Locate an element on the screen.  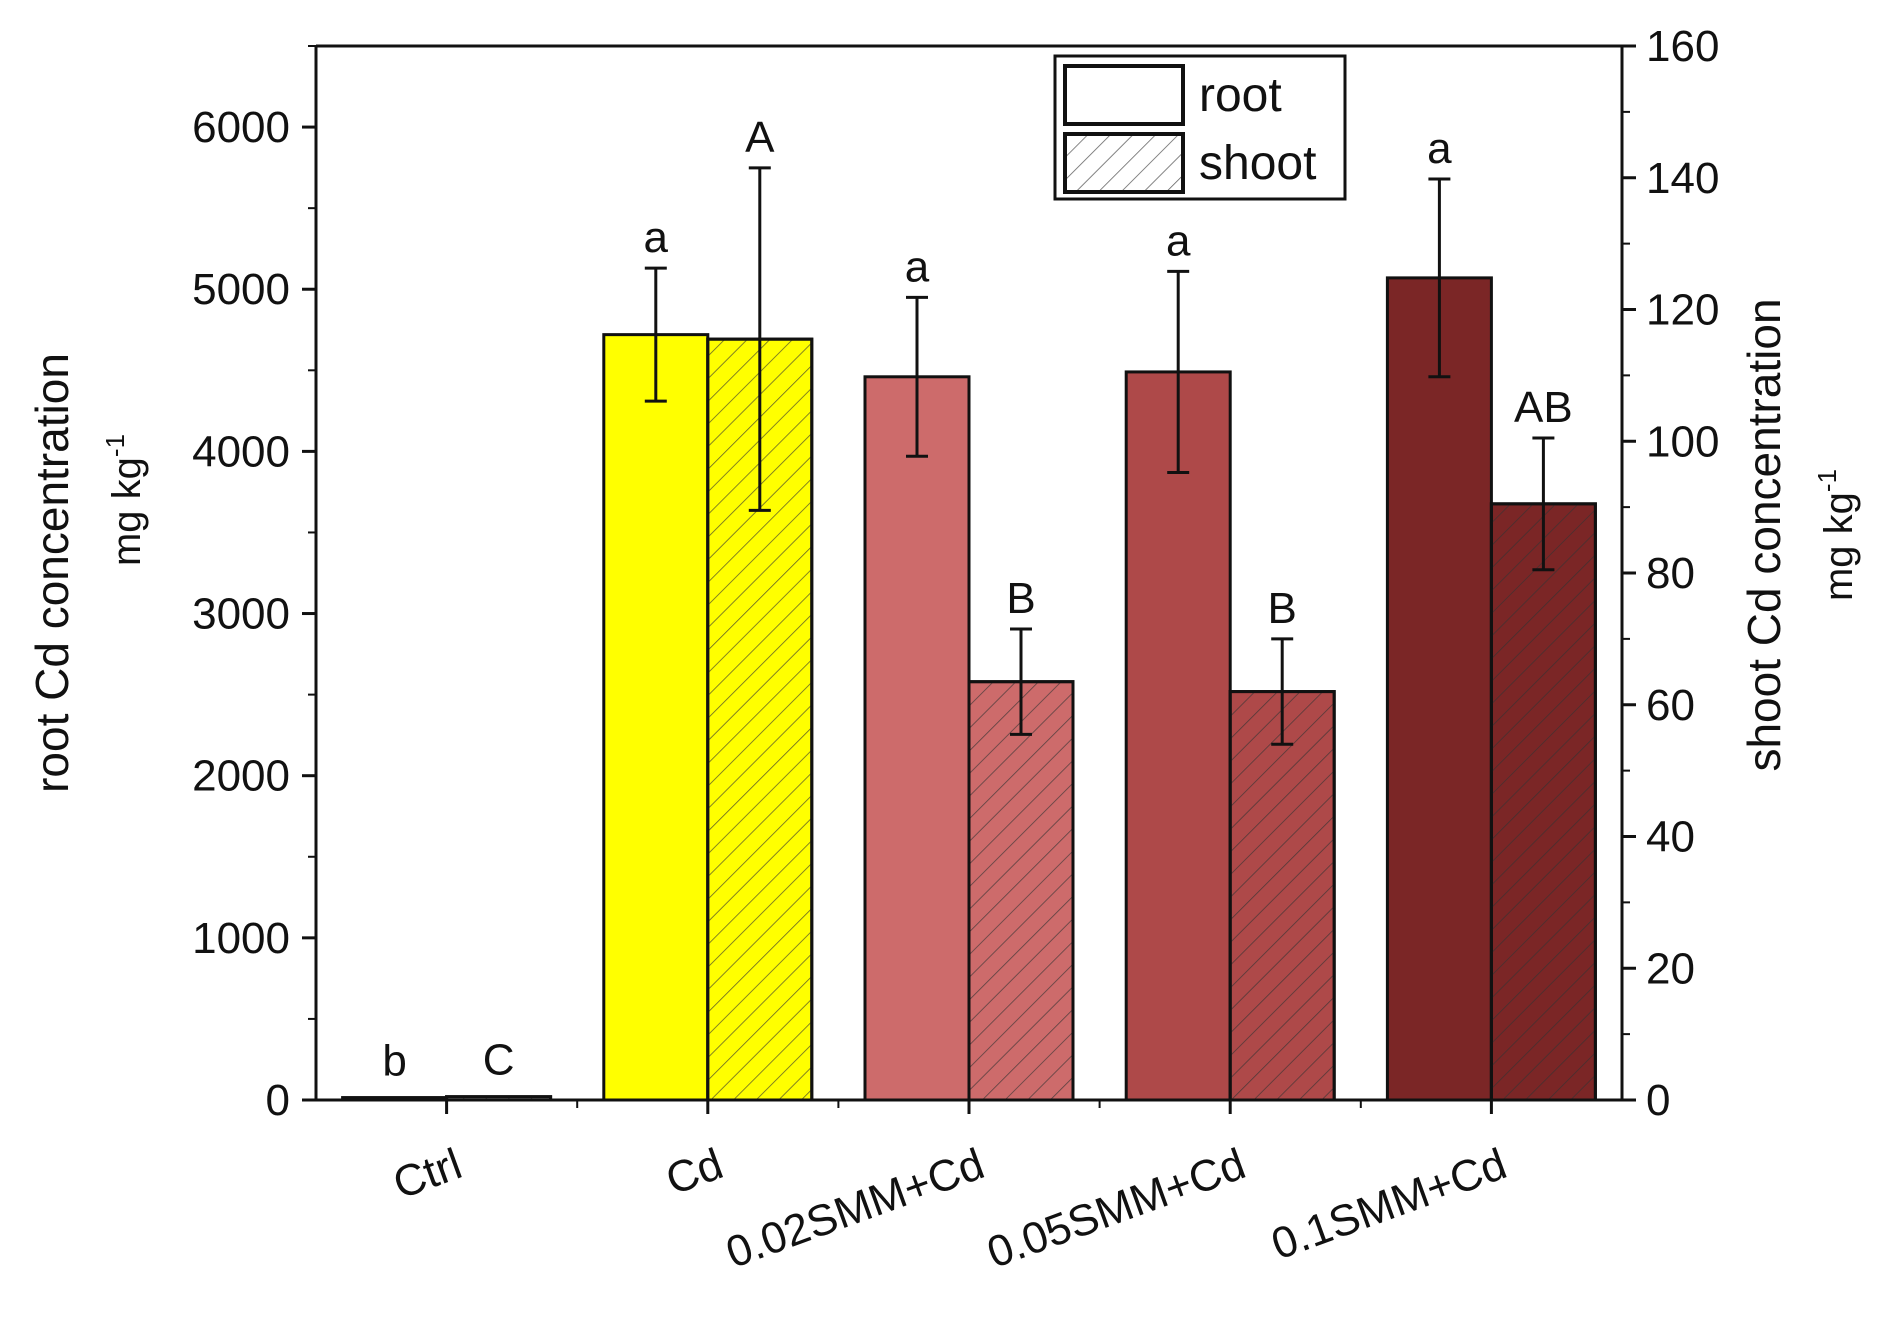
left-tick-label-0: 0 is located at coordinates (278, 1100).